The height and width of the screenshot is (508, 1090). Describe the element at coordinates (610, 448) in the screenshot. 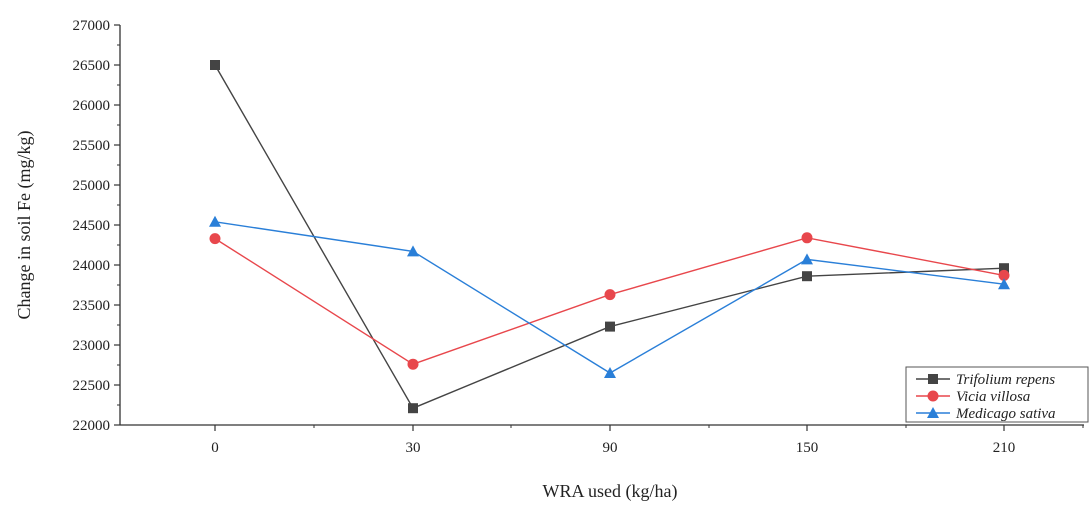

I see `x-tick-label: 90` at that location.